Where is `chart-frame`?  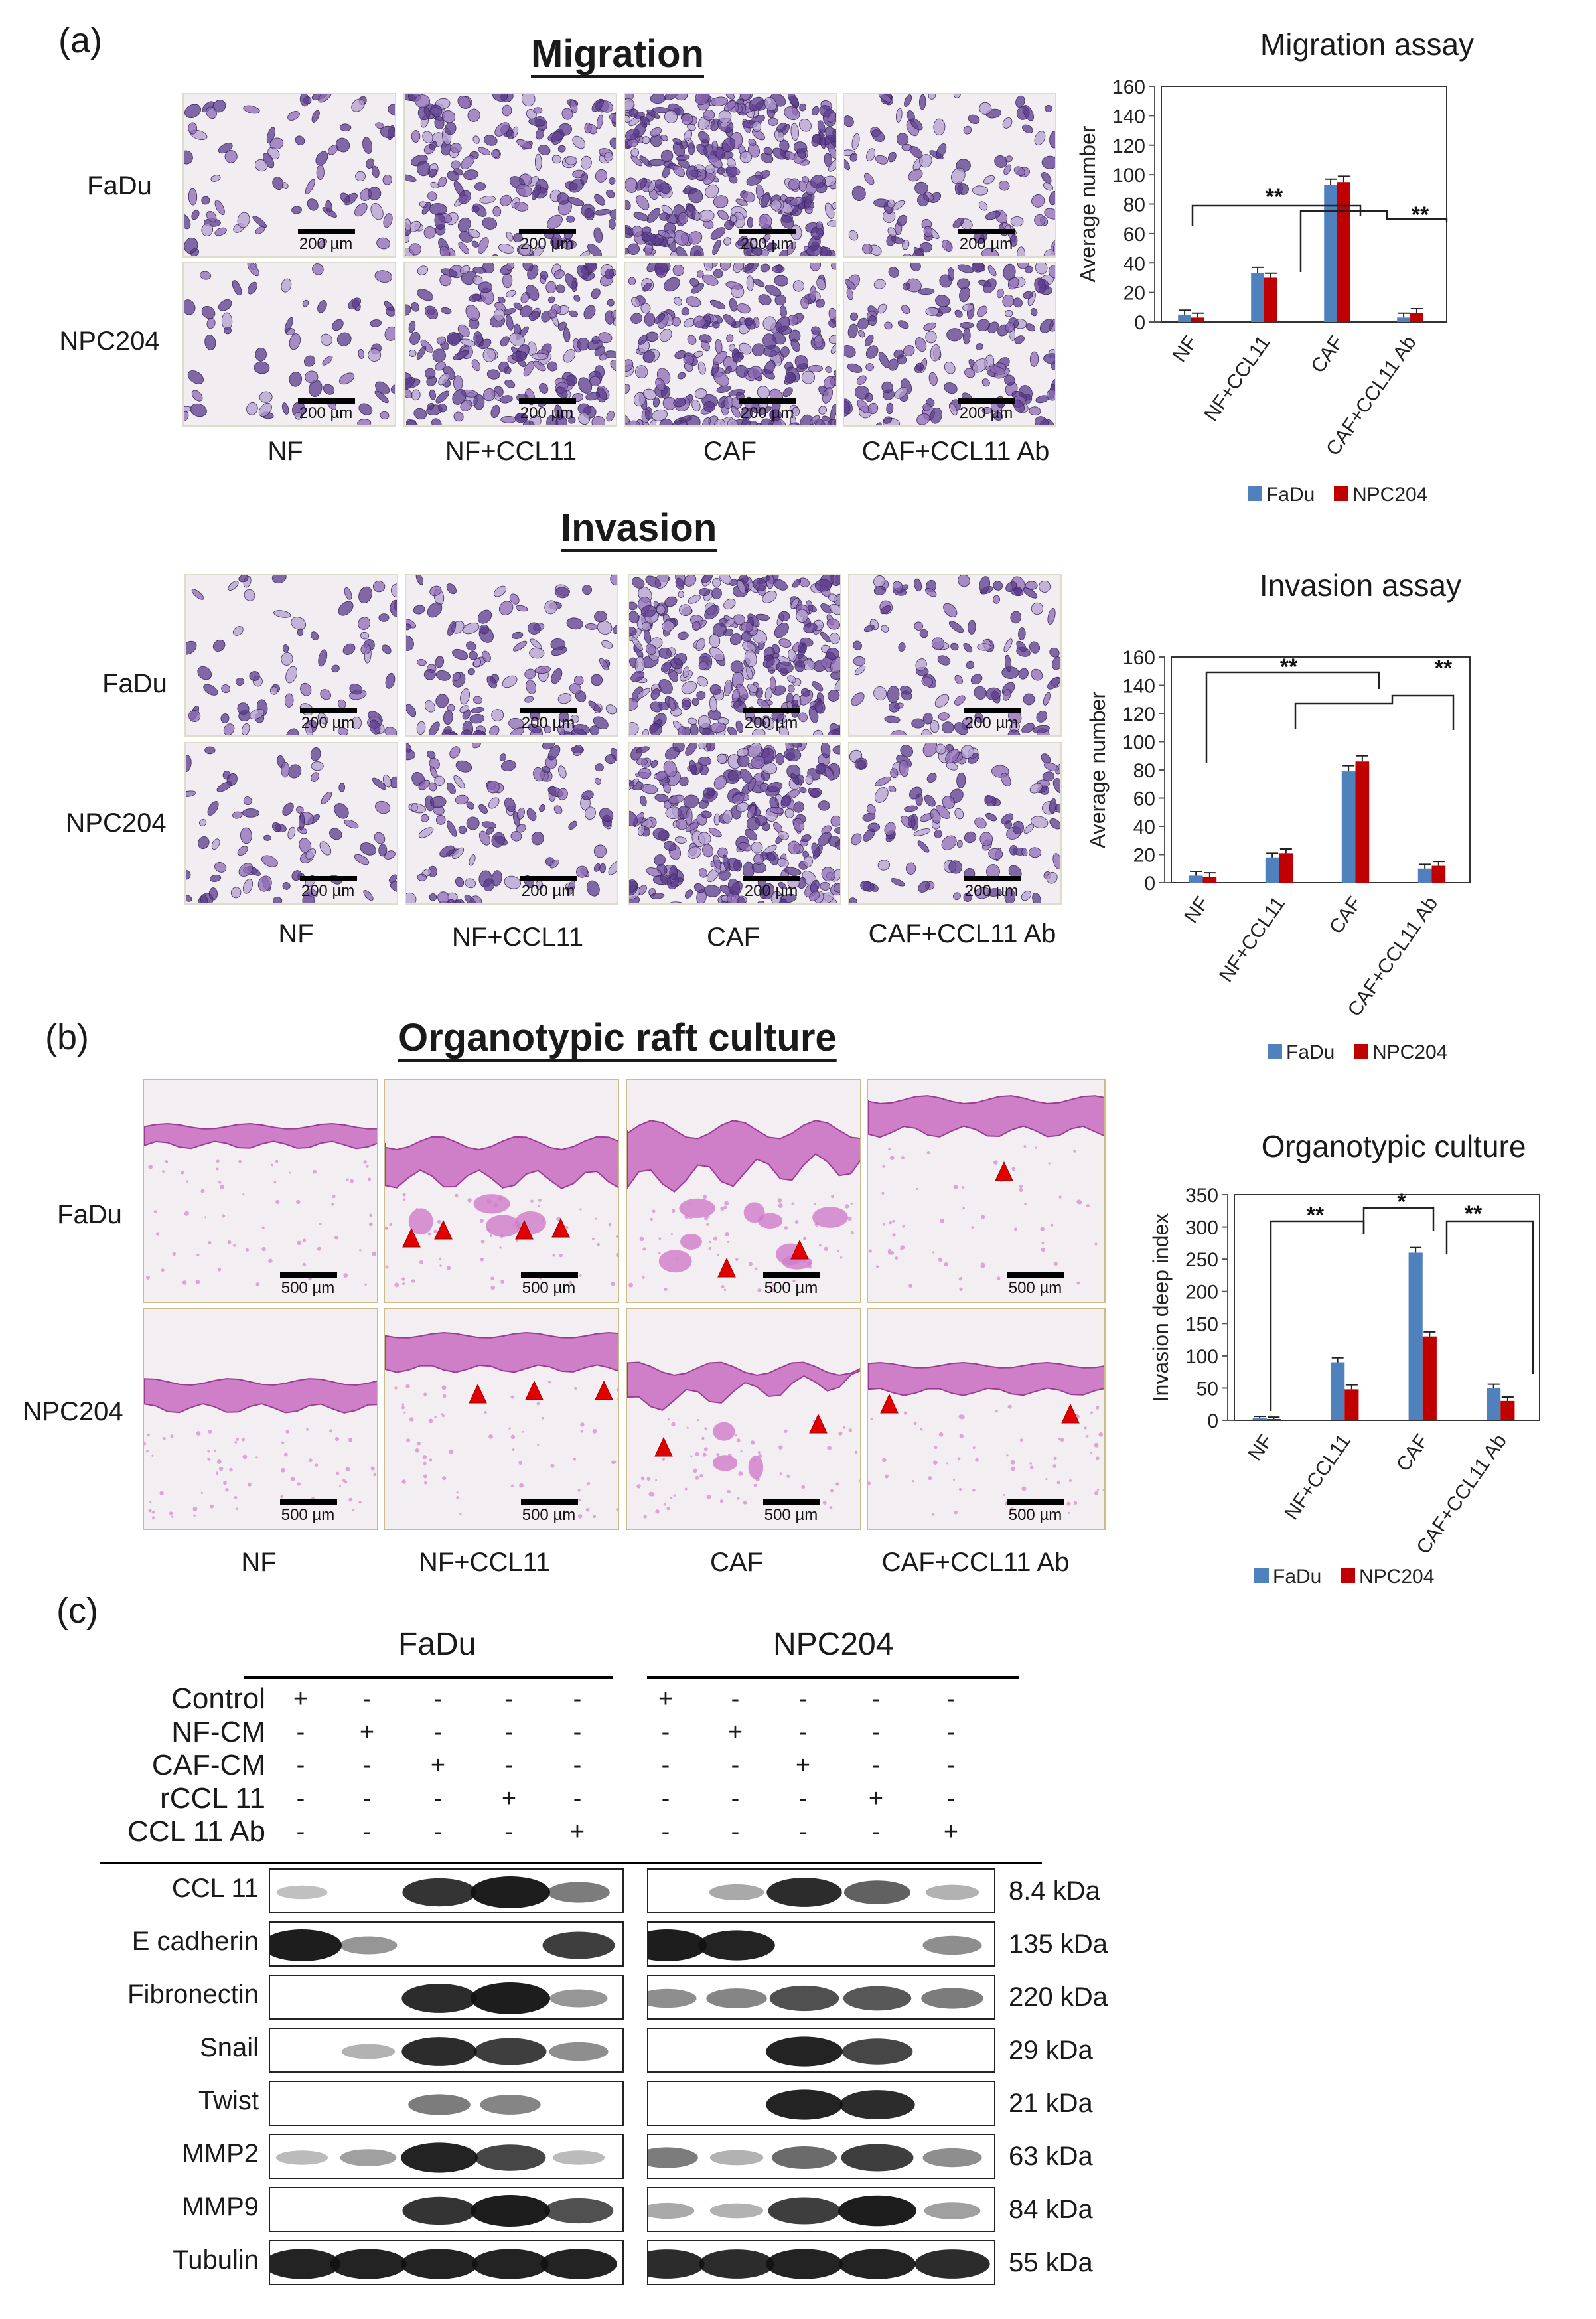 chart-frame is located at coordinates (1304, 204).